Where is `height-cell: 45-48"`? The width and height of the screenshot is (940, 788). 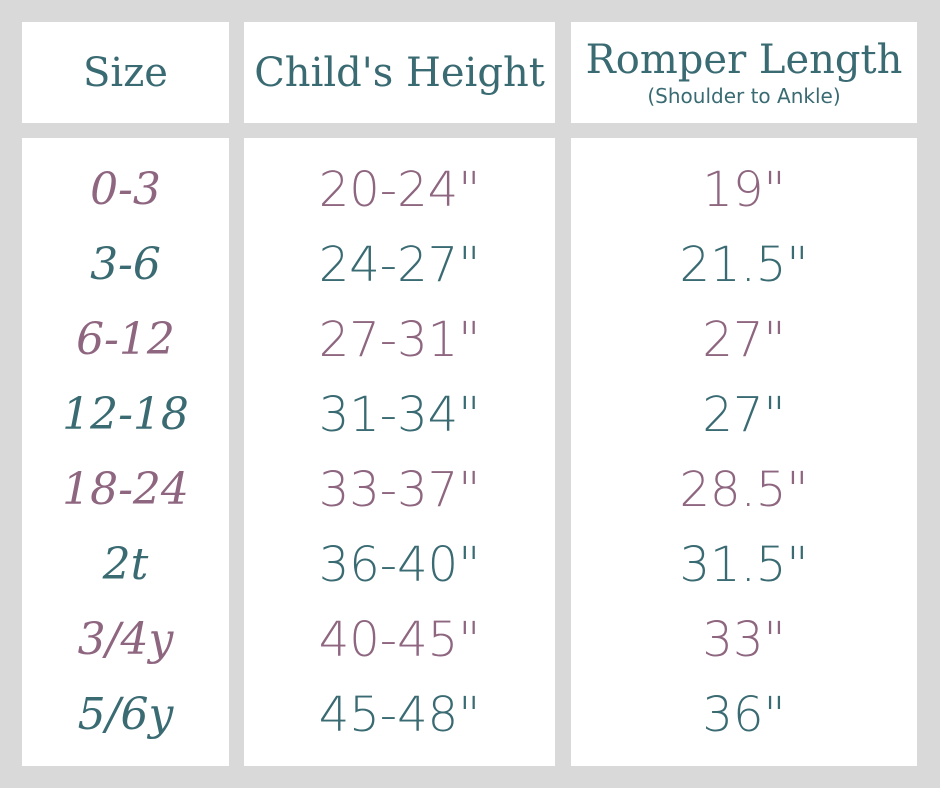
height-cell: 45-48" is located at coordinates (399, 714).